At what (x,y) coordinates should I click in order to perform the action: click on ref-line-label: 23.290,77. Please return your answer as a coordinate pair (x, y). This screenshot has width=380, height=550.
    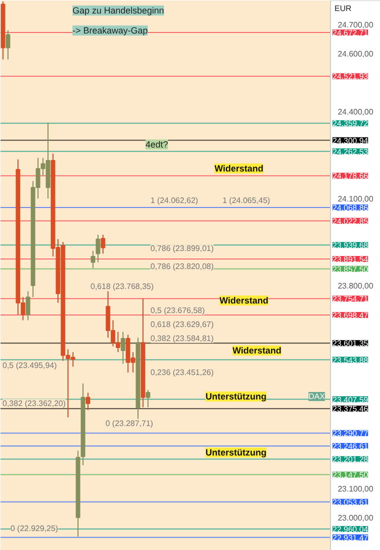
    Looking at the image, I should click on (350, 433).